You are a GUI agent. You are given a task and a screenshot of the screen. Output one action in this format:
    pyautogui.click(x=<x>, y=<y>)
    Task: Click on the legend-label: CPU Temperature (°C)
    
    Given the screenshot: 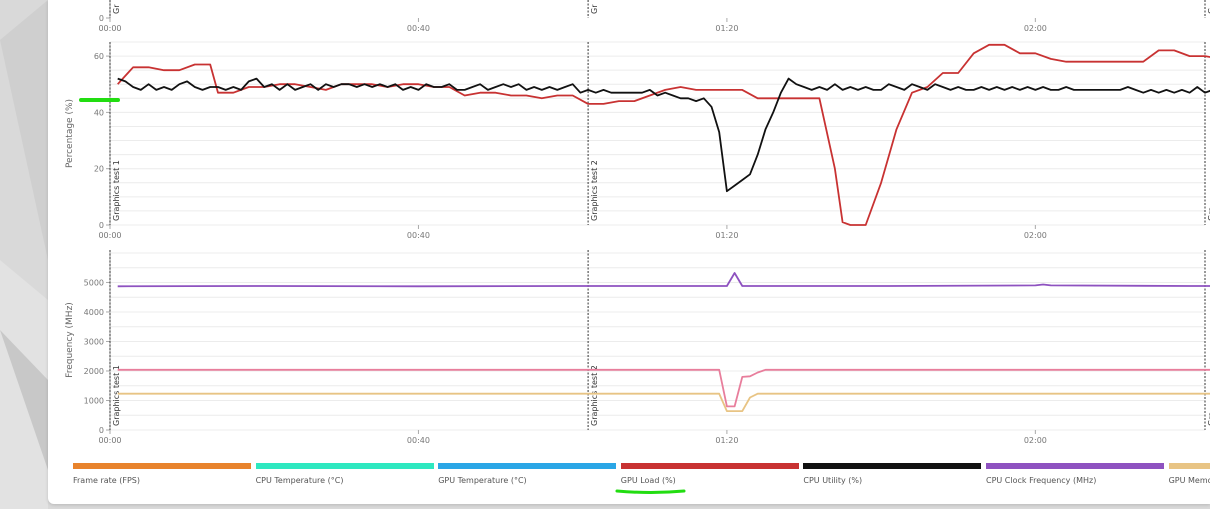 What is the action you would take?
    pyautogui.click(x=299, y=480)
    